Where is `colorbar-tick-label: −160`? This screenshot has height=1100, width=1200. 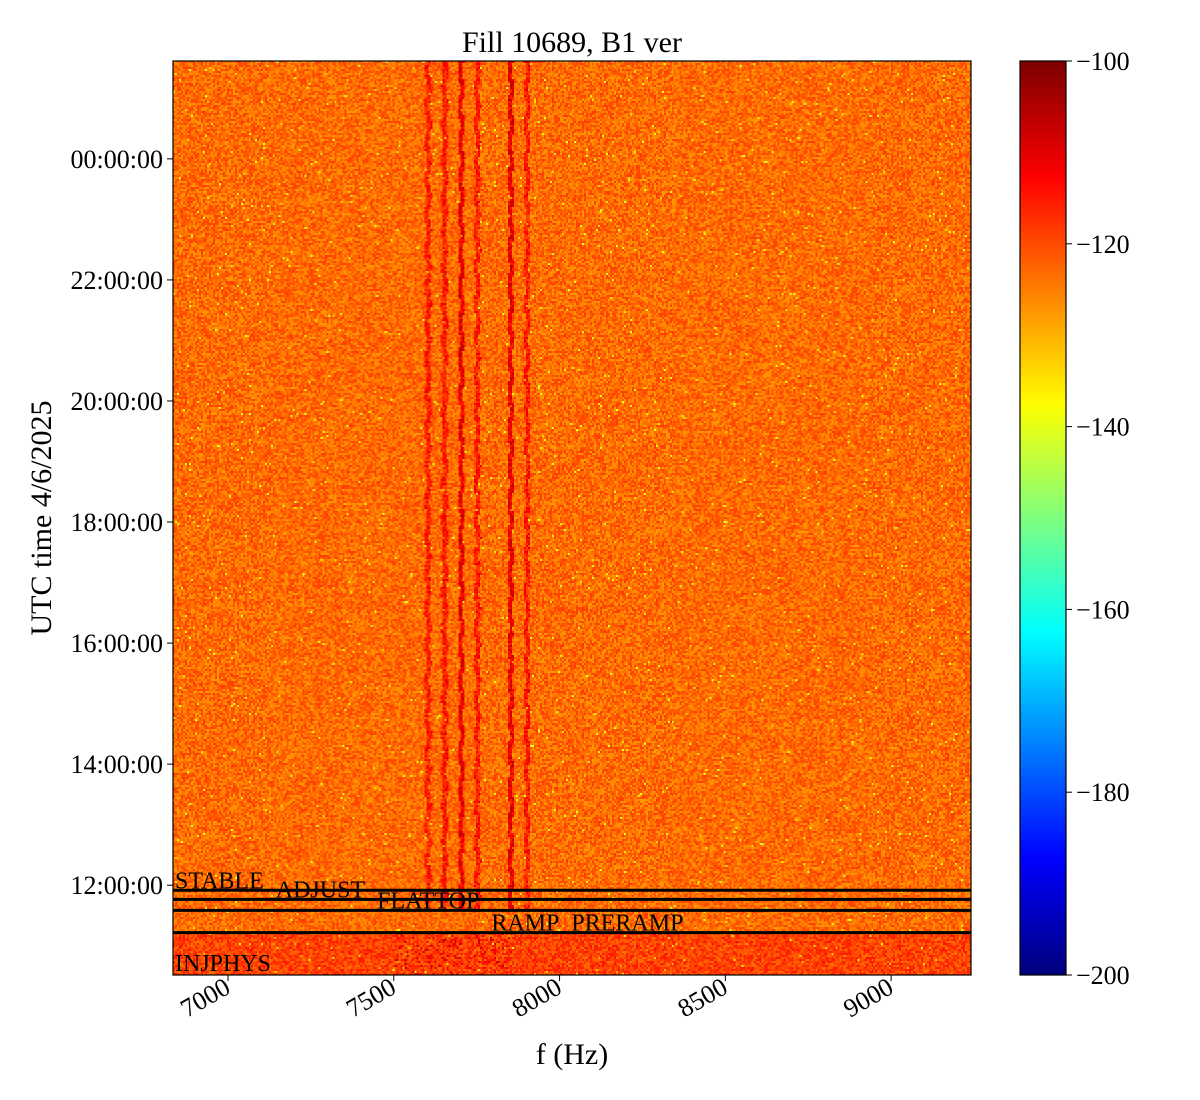
colorbar-tick-label: −160 is located at coordinates (1103, 609).